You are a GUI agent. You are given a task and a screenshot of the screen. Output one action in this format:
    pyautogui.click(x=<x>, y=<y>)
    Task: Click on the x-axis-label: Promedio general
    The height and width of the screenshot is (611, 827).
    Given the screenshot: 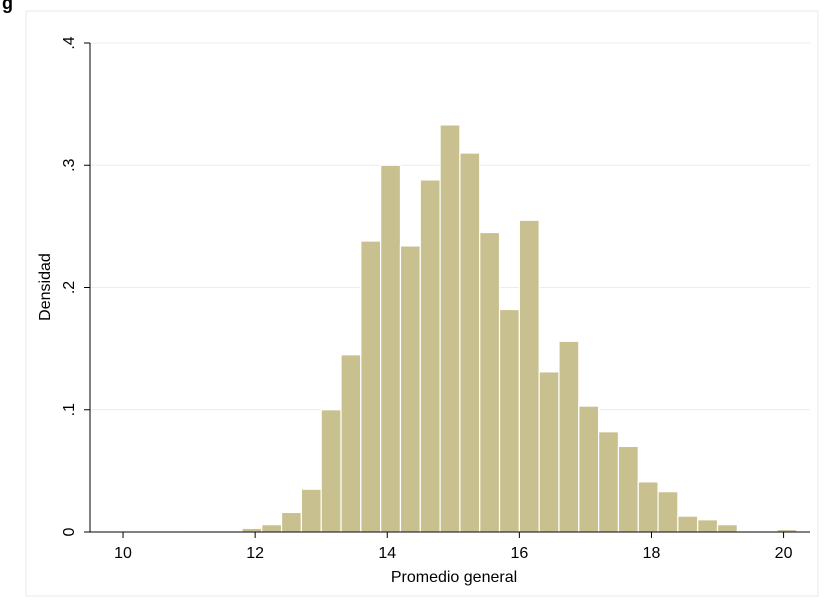 What is the action you would take?
    pyautogui.click(x=454, y=577)
    